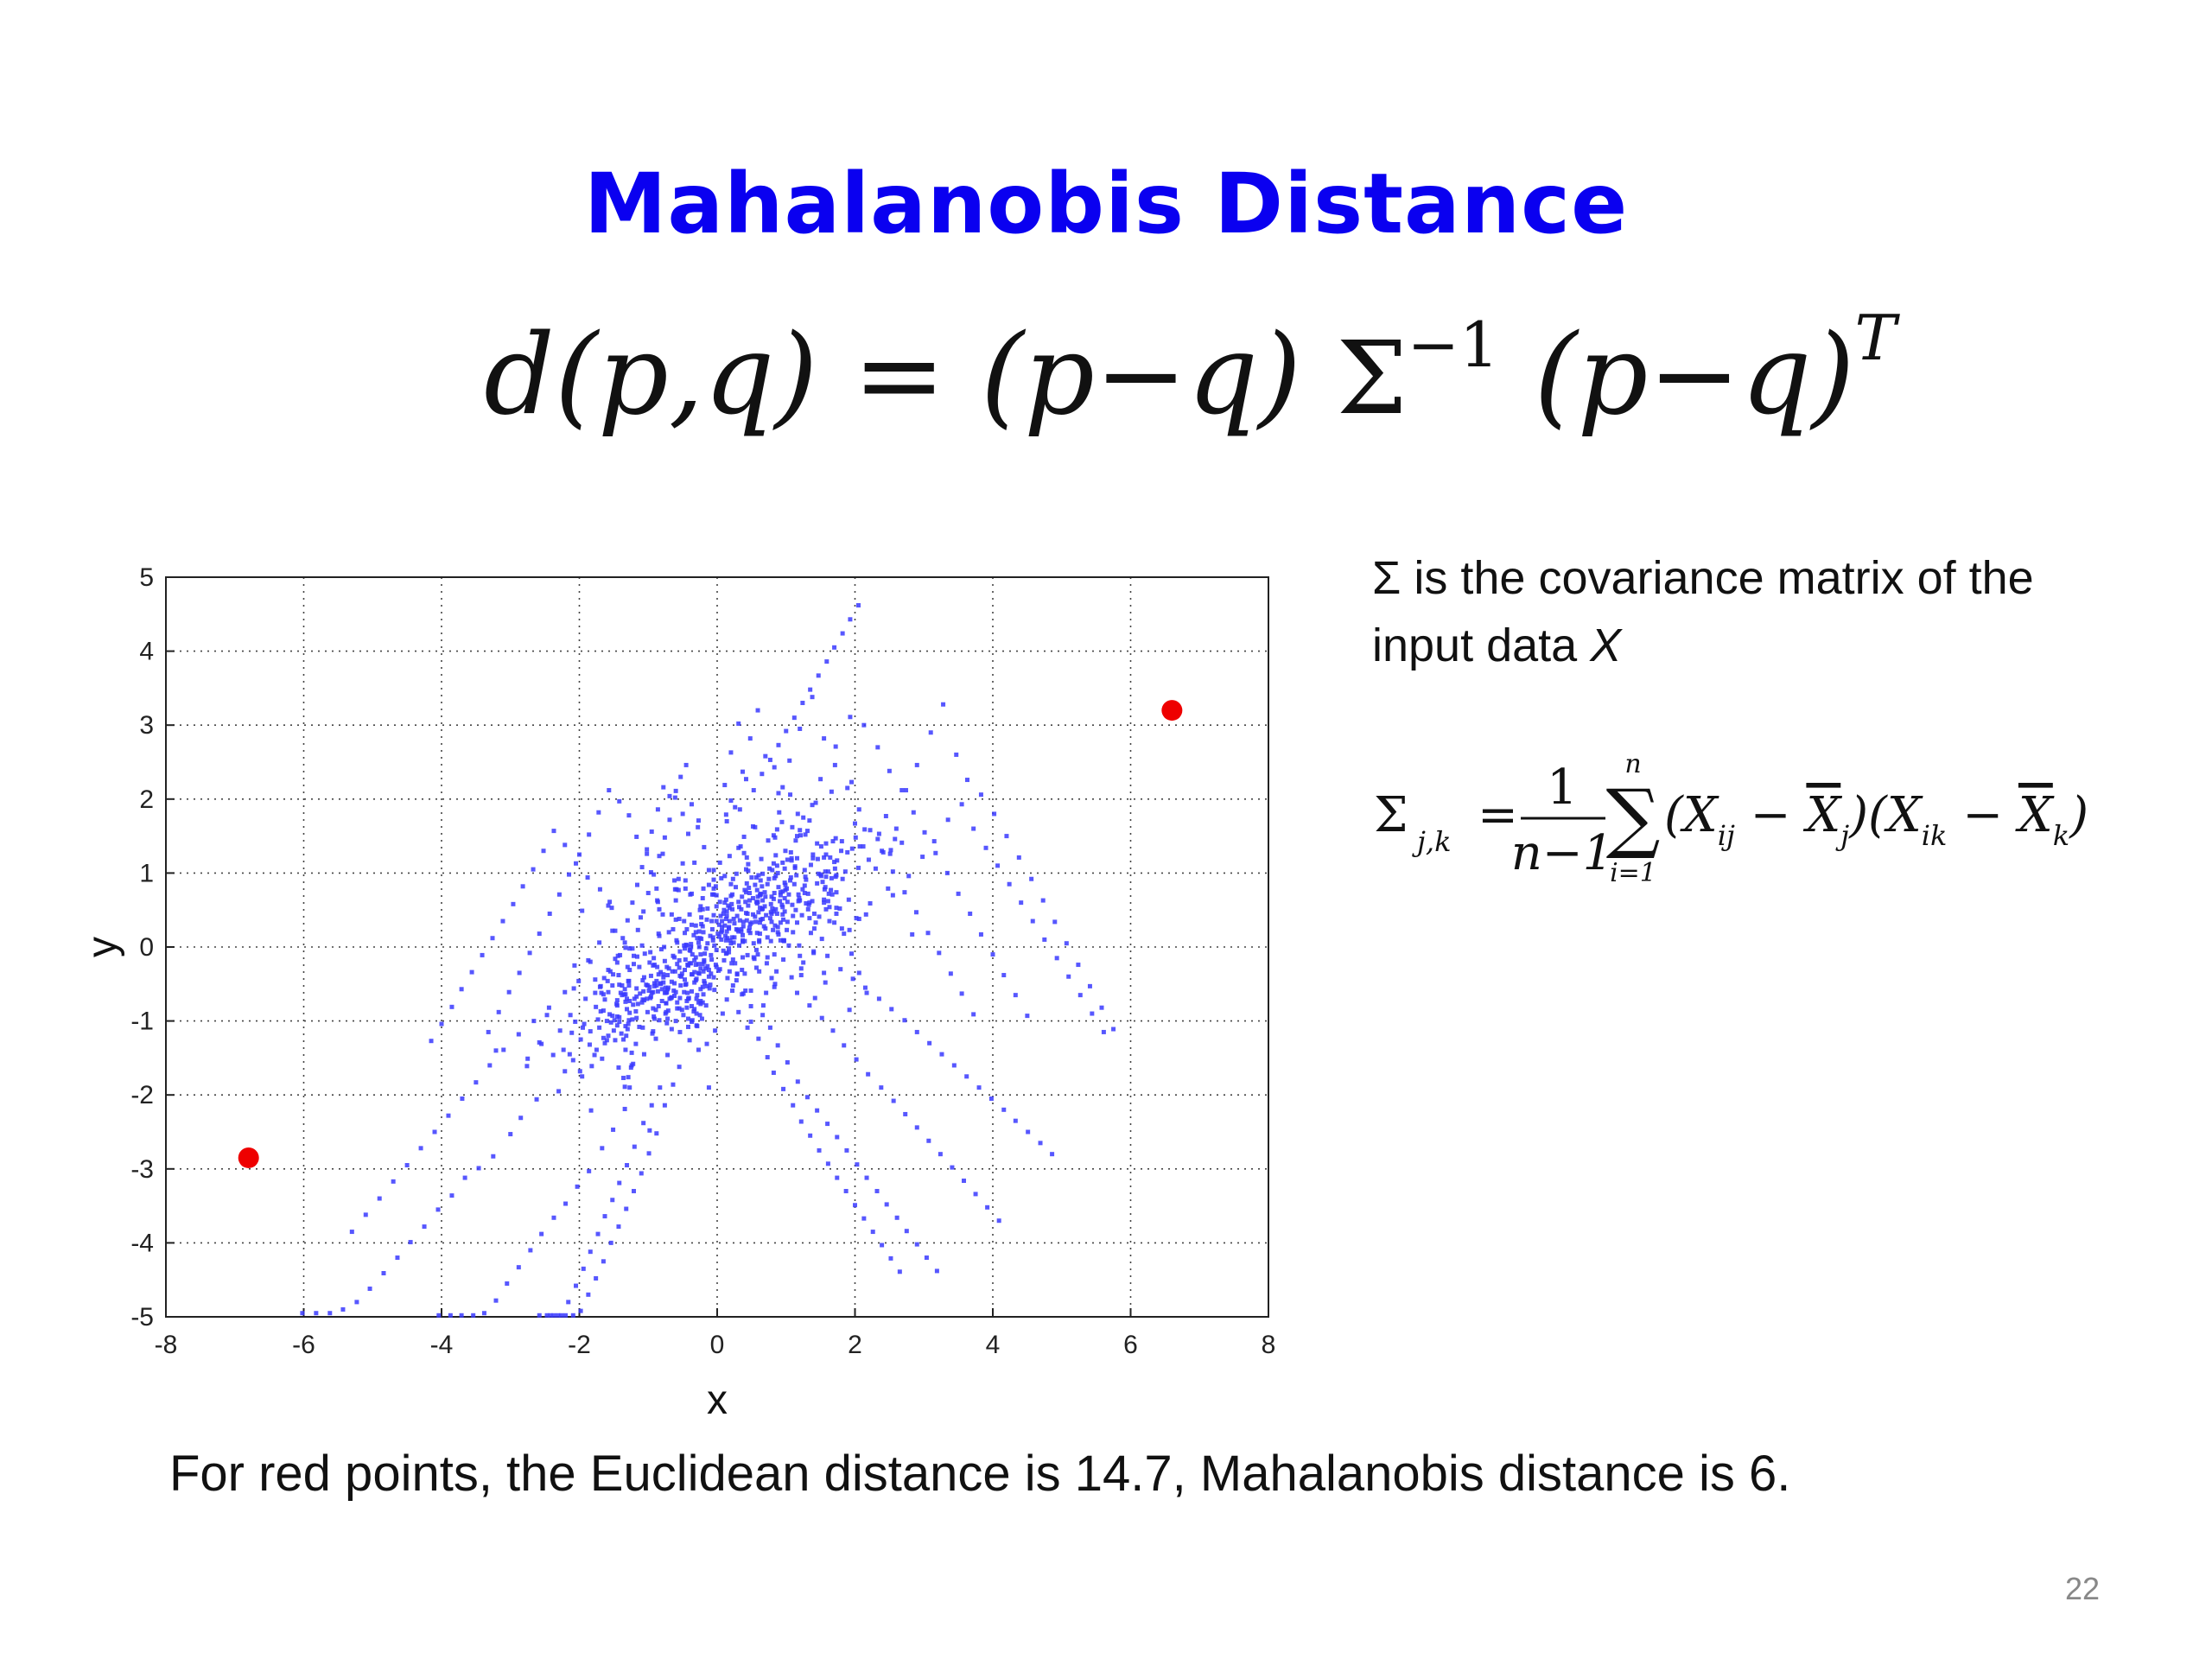 This screenshot has width=2212, height=1659. What do you see at coordinates (1431, 841) in the screenshot?
I see `cov-lhs-subscript: j,k` at bounding box center [1431, 841].